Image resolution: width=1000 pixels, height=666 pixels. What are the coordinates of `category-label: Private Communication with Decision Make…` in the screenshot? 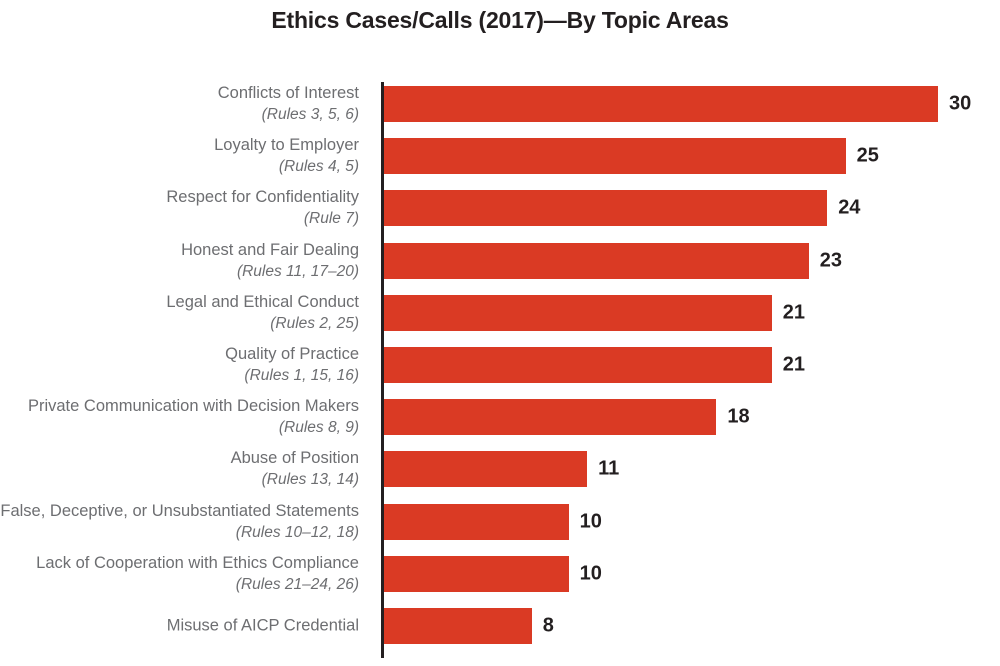 It's located at (179, 417).